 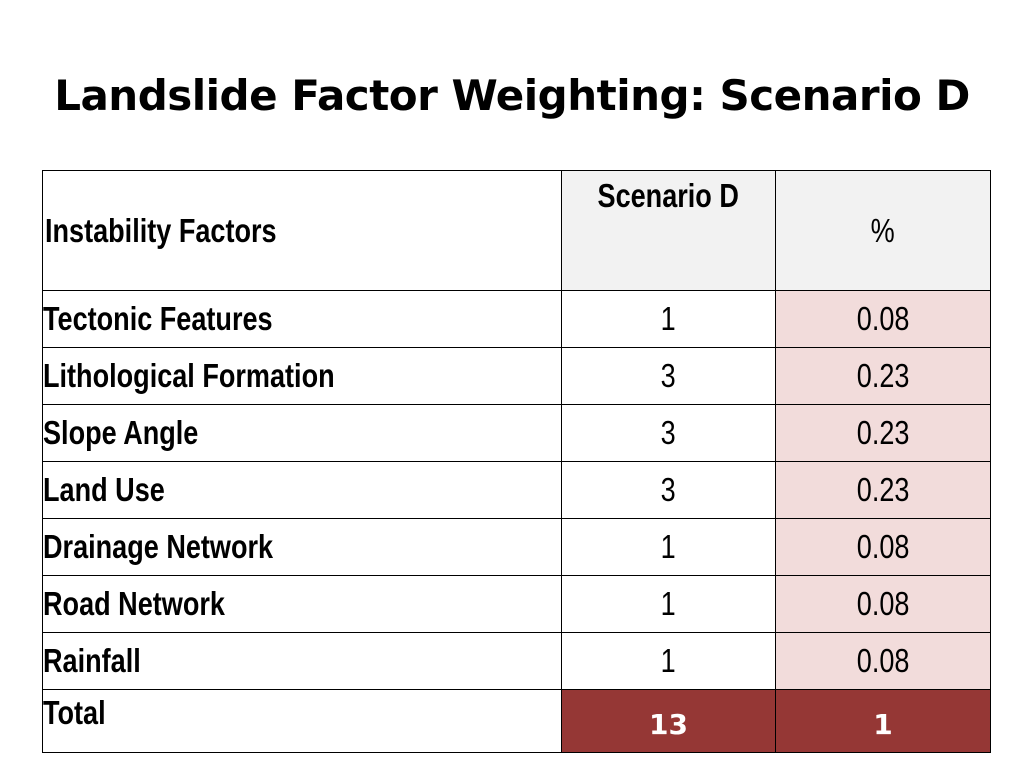 What do you see at coordinates (302, 490) in the screenshot?
I see `factor-name: Land Use` at bounding box center [302, 490].